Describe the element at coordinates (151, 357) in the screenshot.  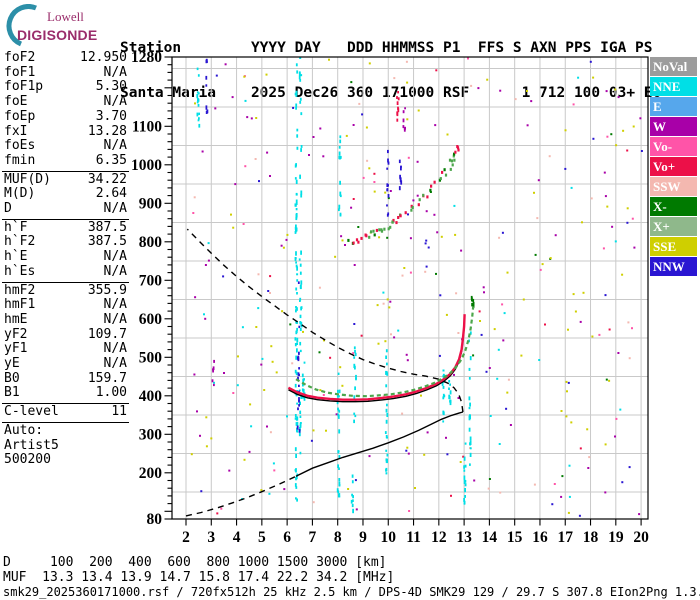
I see `y-axis-label: 500` at that location.